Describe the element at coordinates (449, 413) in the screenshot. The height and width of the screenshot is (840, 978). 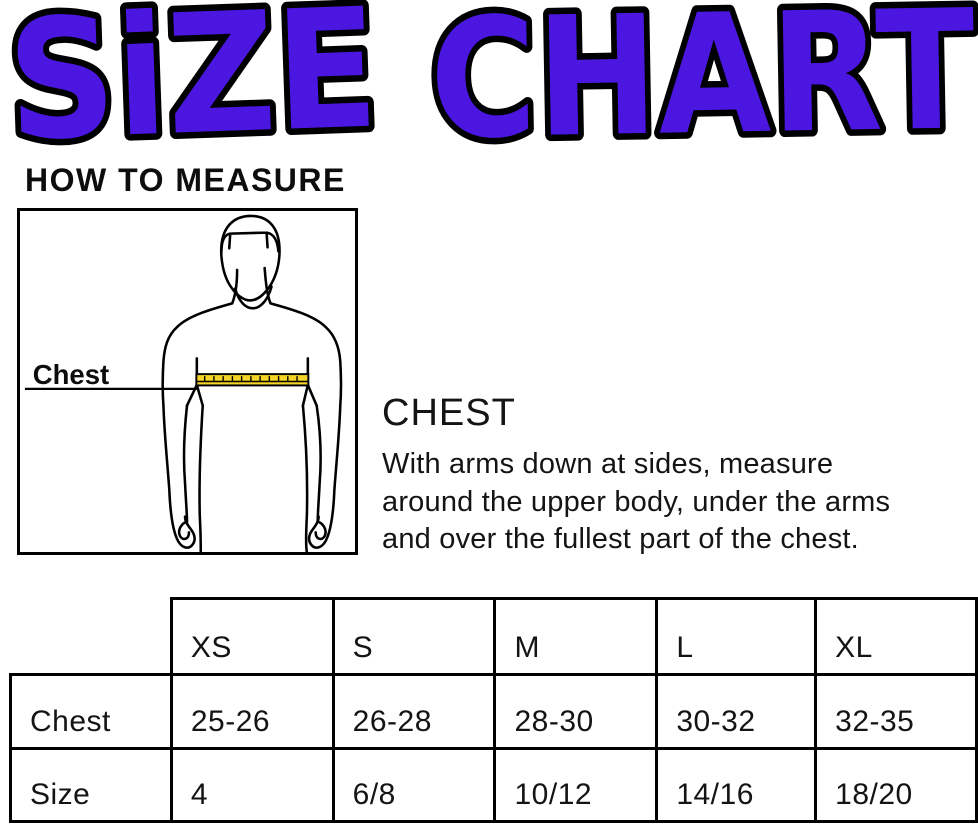
I see `chest-section-heading: CHEST` at that location.